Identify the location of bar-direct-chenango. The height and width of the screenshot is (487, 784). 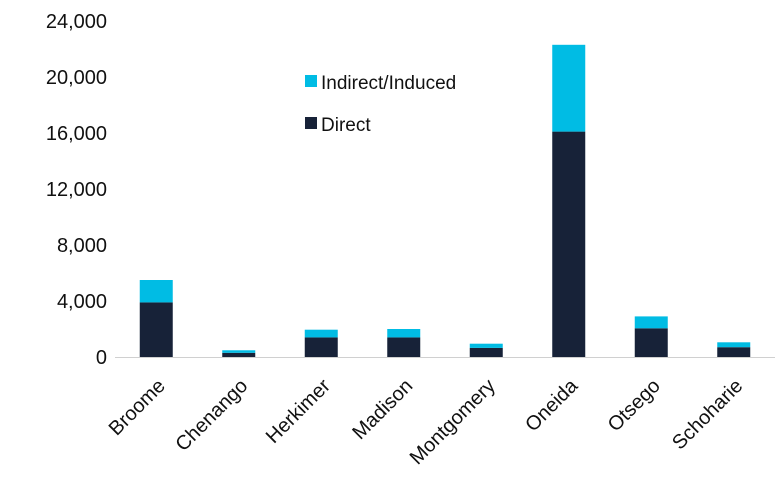
(239, 354).